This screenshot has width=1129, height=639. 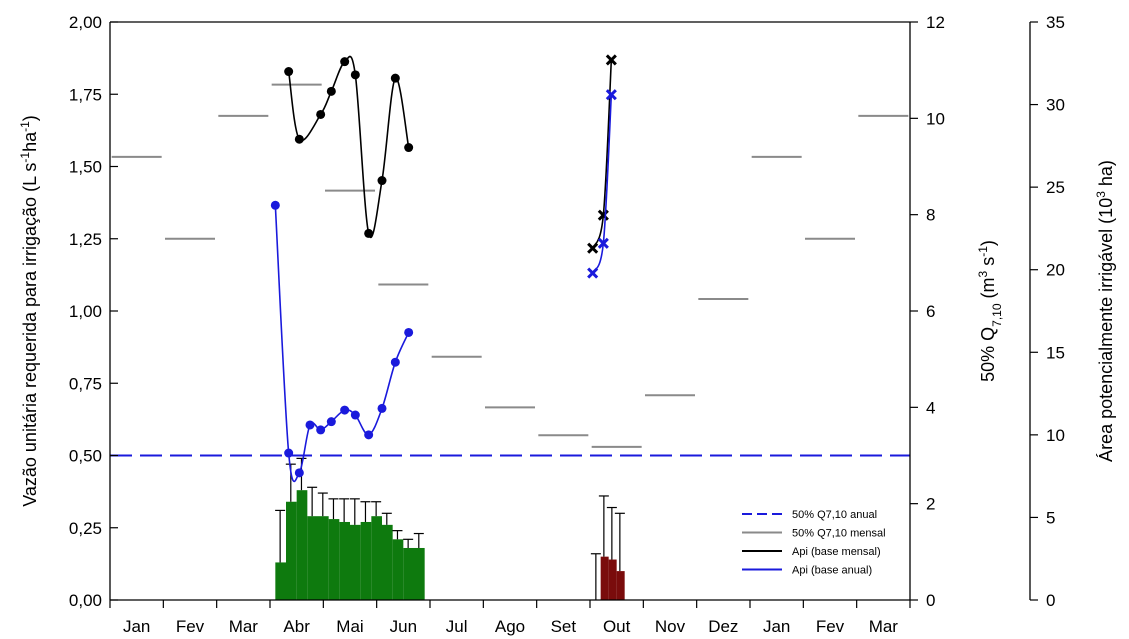 I want to click on legend-label-2: Api (base mensal), so click(x=836, y=552).